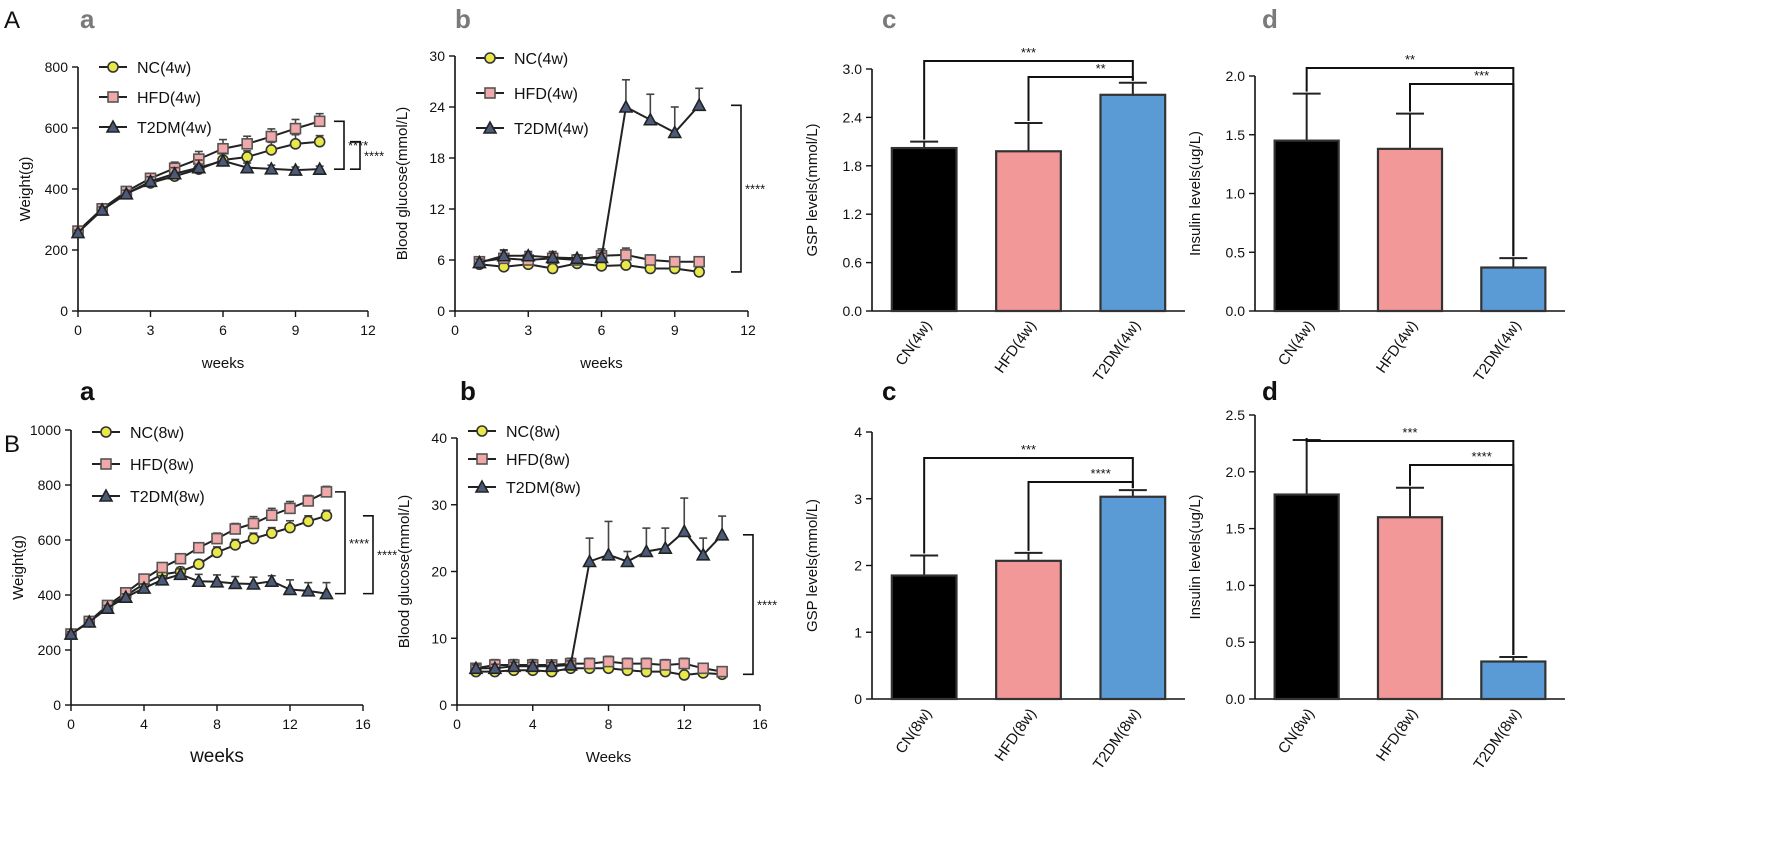 The height and width of the screenshot is (865, 1772). I want to click on significance-bracket: ***, so click(1028, 498).